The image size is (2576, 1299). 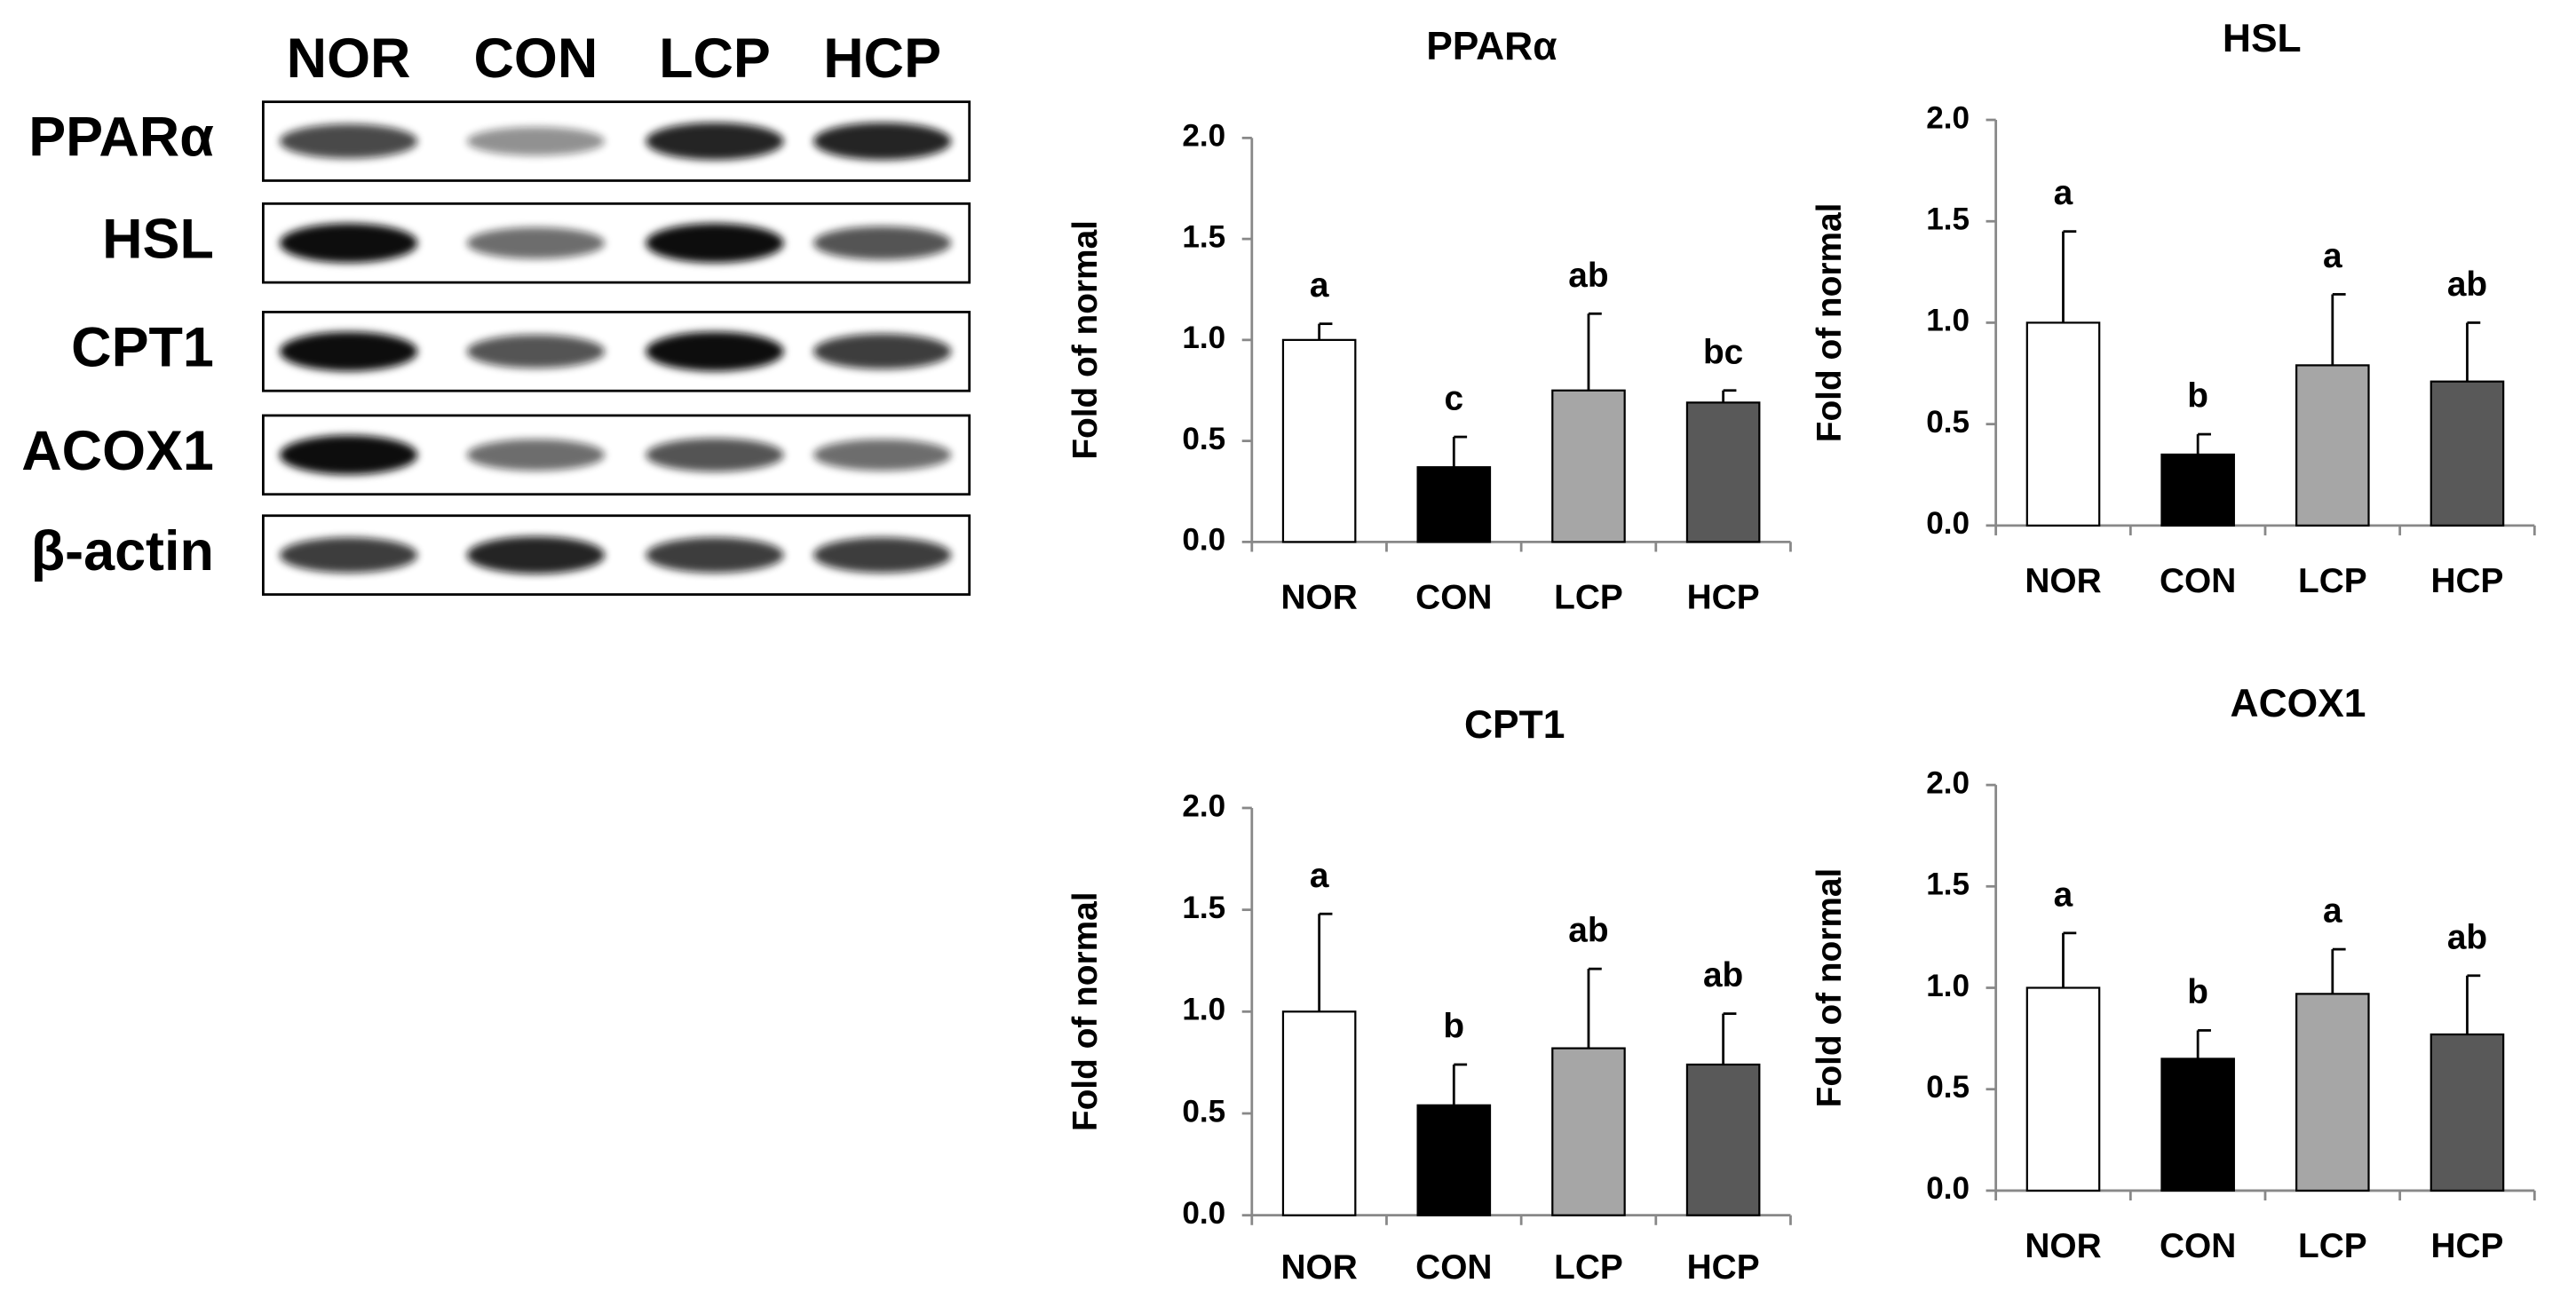 I want to click on significance-label: c, so click(x=1455, y=399).